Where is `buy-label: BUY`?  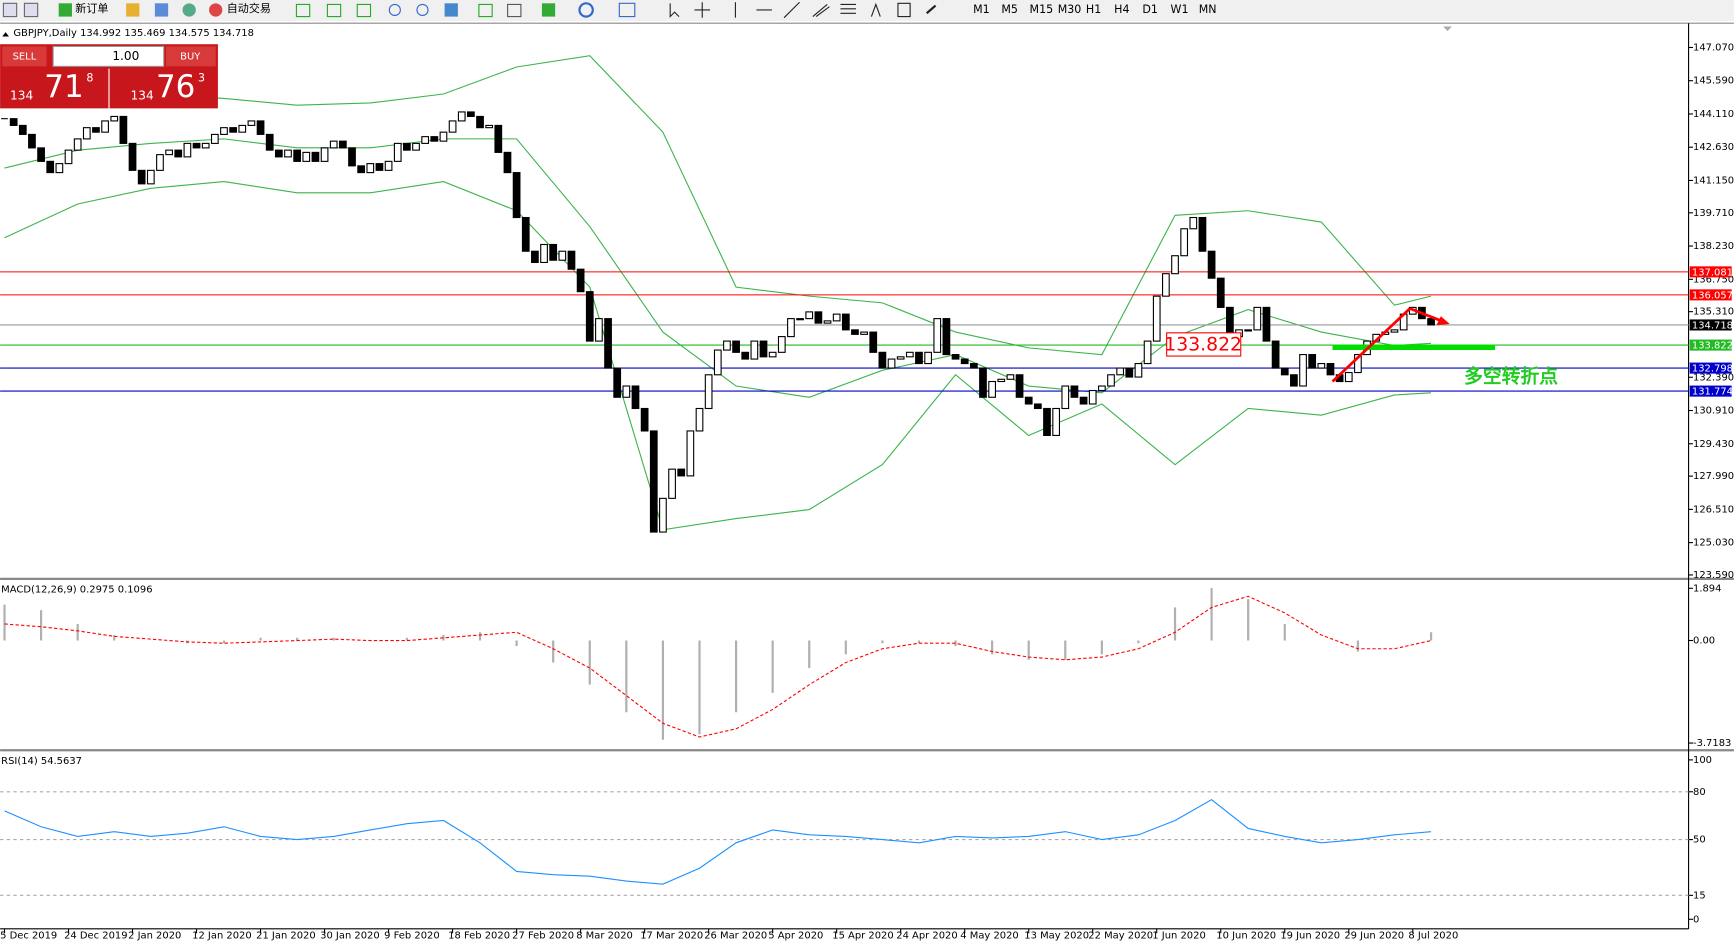 buy-label: BUY is located at coordinates (190, 56).